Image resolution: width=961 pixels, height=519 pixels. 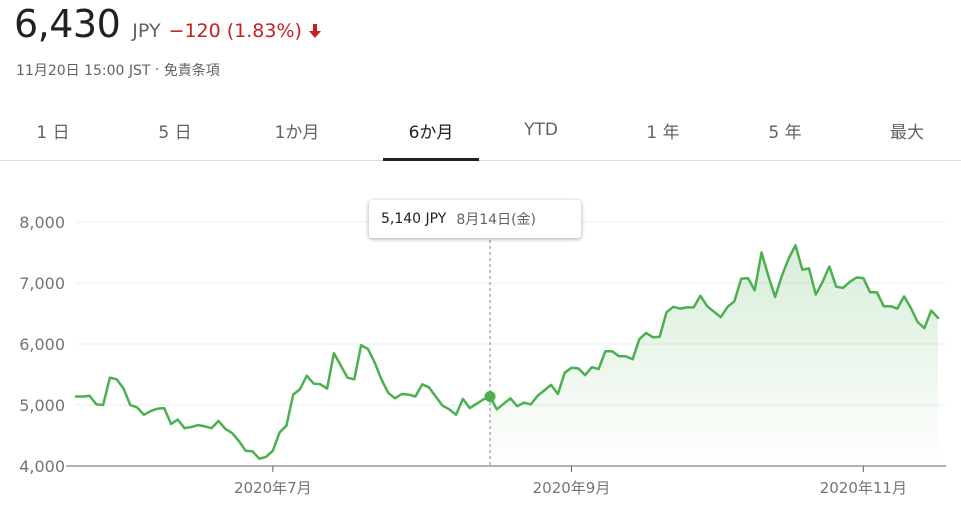 I want to click on x-tick-label: 2020年9月, so click(x=572, y=488).